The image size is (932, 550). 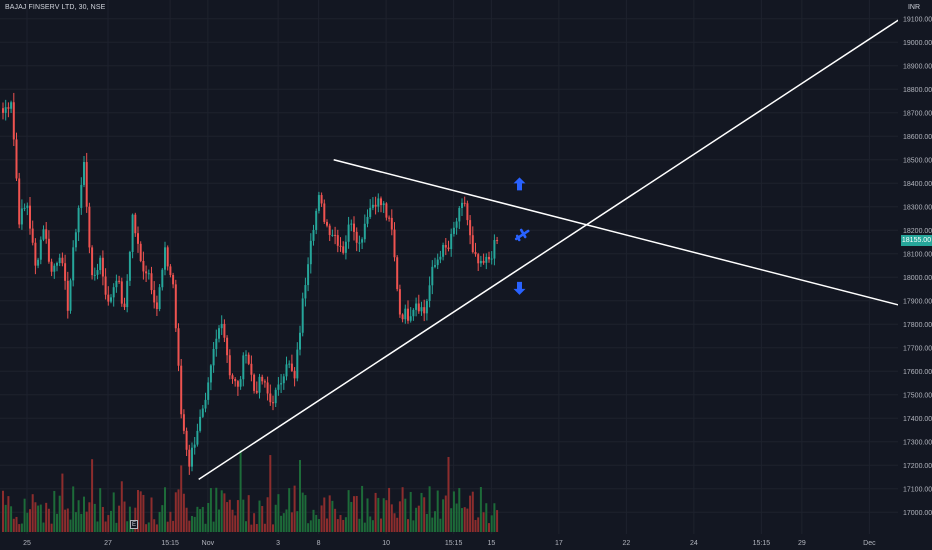 What do you see at coordinates (134, 524) in the screenshot?
I see `earnings-marker: E` at bounding box center [134, 524].